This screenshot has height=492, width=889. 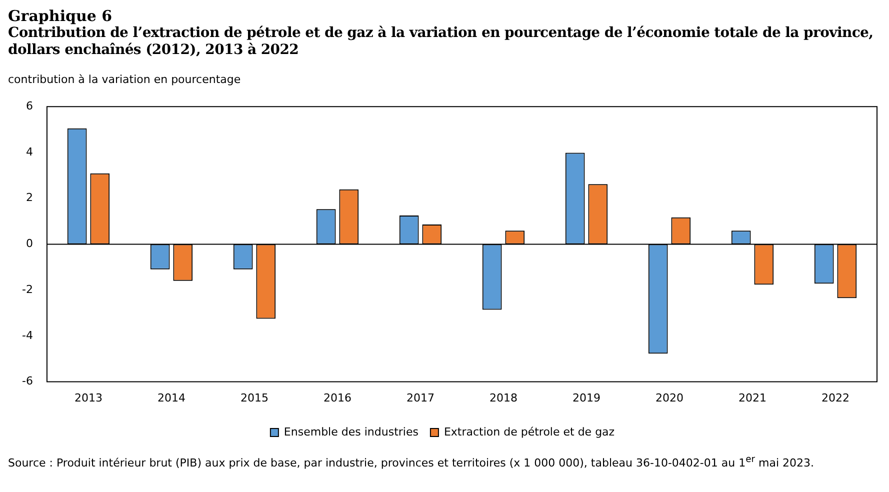 What do you see at coordinates (88, 397) in the screenshot?
I see `x-tick-label: 2013` at bounding box center [88, 397].